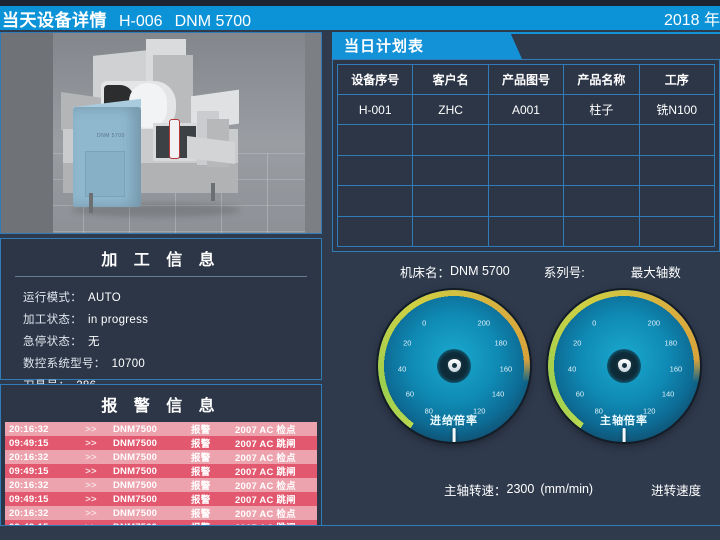 This screenshot has width=720, height=540. What do you see at coordinates (128, 364) in the screenshot?
I see `machining-info-value: 10700` at bounding box center [128, 364].